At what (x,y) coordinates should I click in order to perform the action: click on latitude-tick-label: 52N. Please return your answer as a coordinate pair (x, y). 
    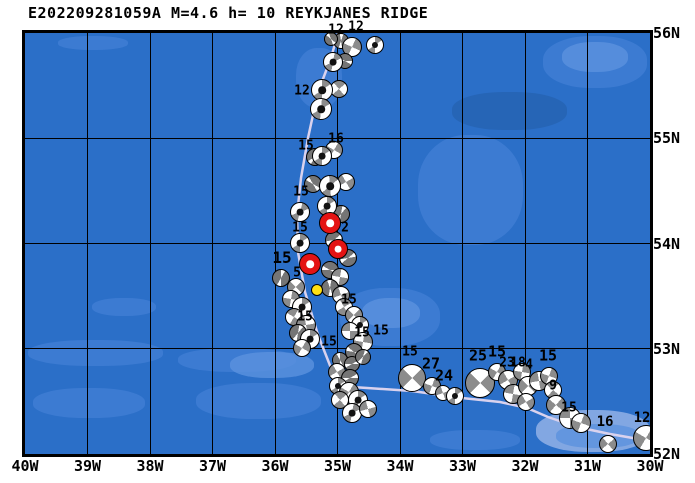
    Looking at the image, I should click on (667, 454).